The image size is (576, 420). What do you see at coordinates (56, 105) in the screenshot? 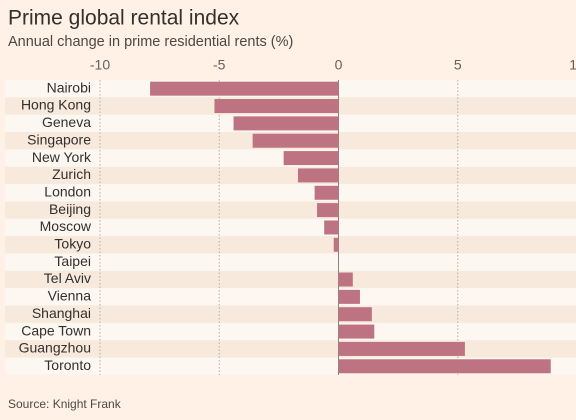
I see `y-tick-label: Hong Kong` at bounding box center [56, 105].